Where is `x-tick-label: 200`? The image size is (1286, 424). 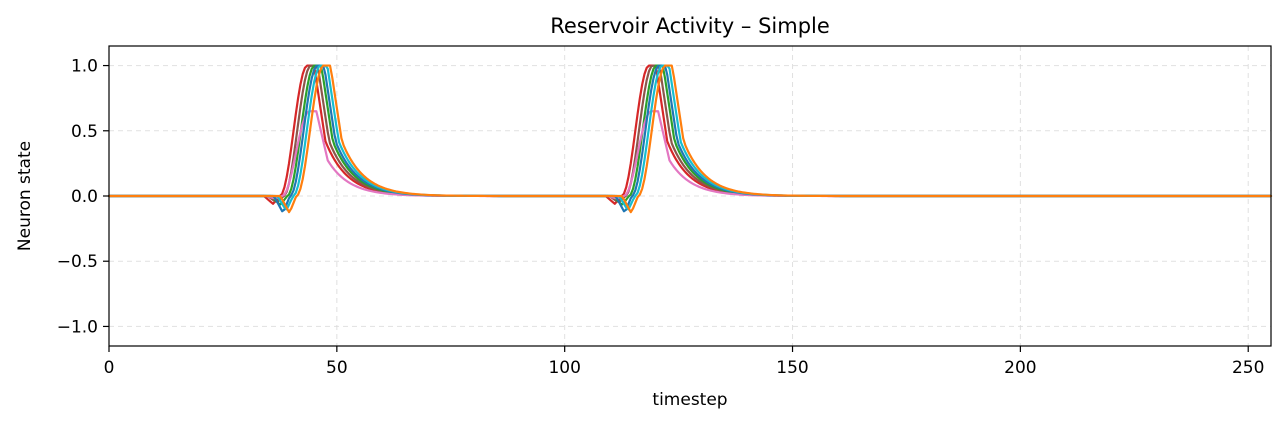
x-tick-label: 200 is located at coordinates (1020, 368).